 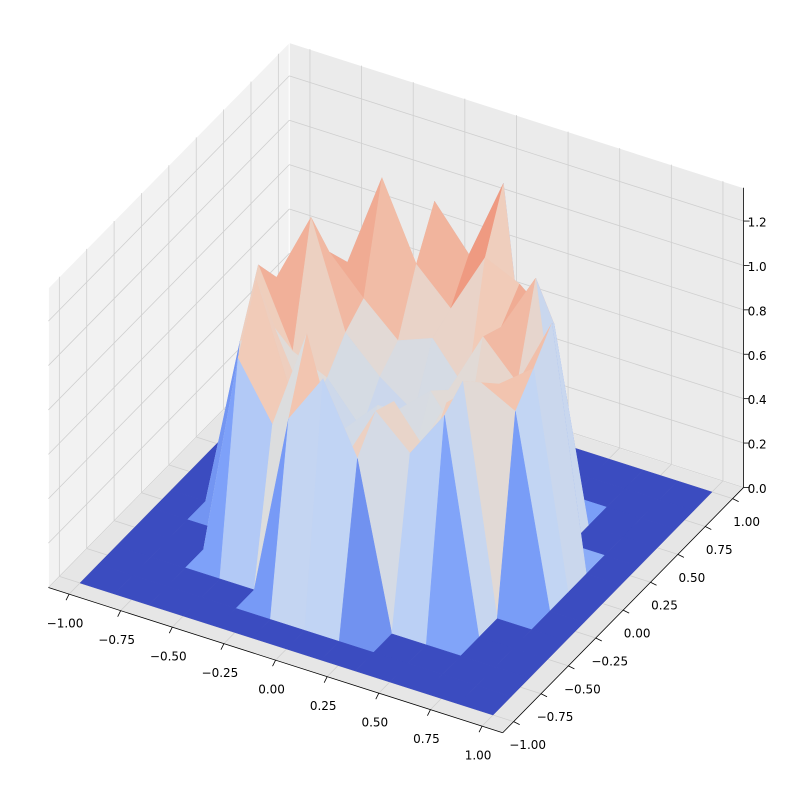 I want to click on z-tick-label: 0.4, so click(x=757, y=400).